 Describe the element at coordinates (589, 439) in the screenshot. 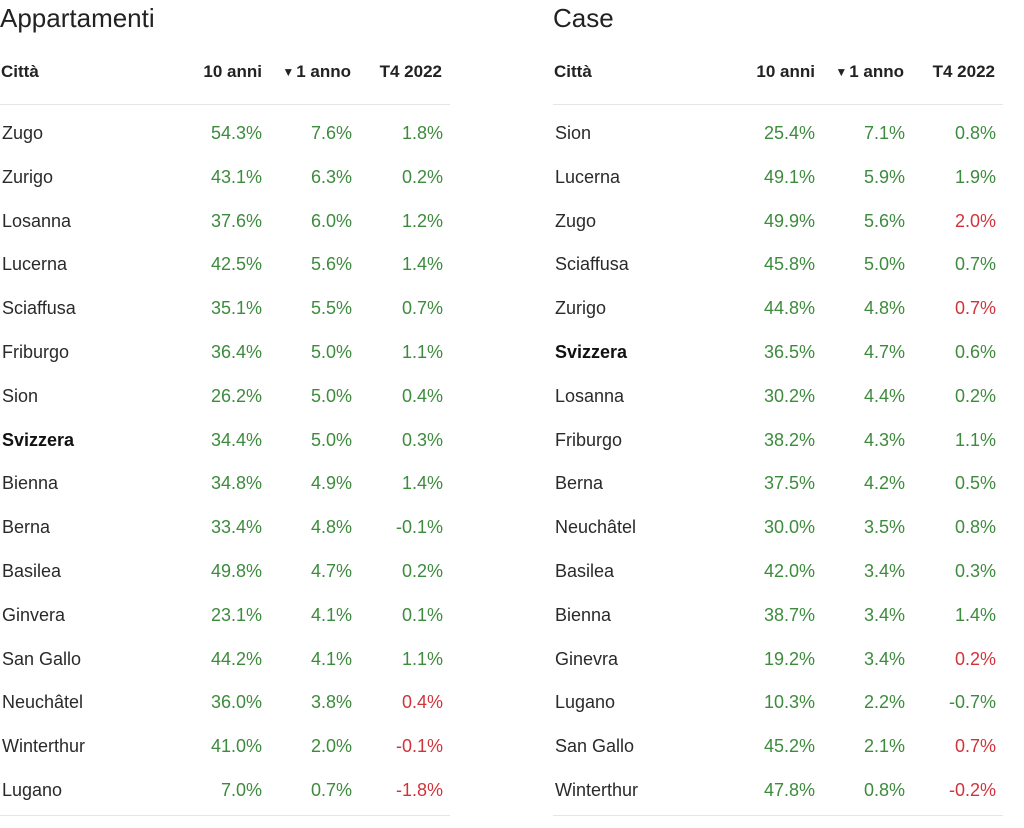

I see `cell-city: Friburgo` at that location.